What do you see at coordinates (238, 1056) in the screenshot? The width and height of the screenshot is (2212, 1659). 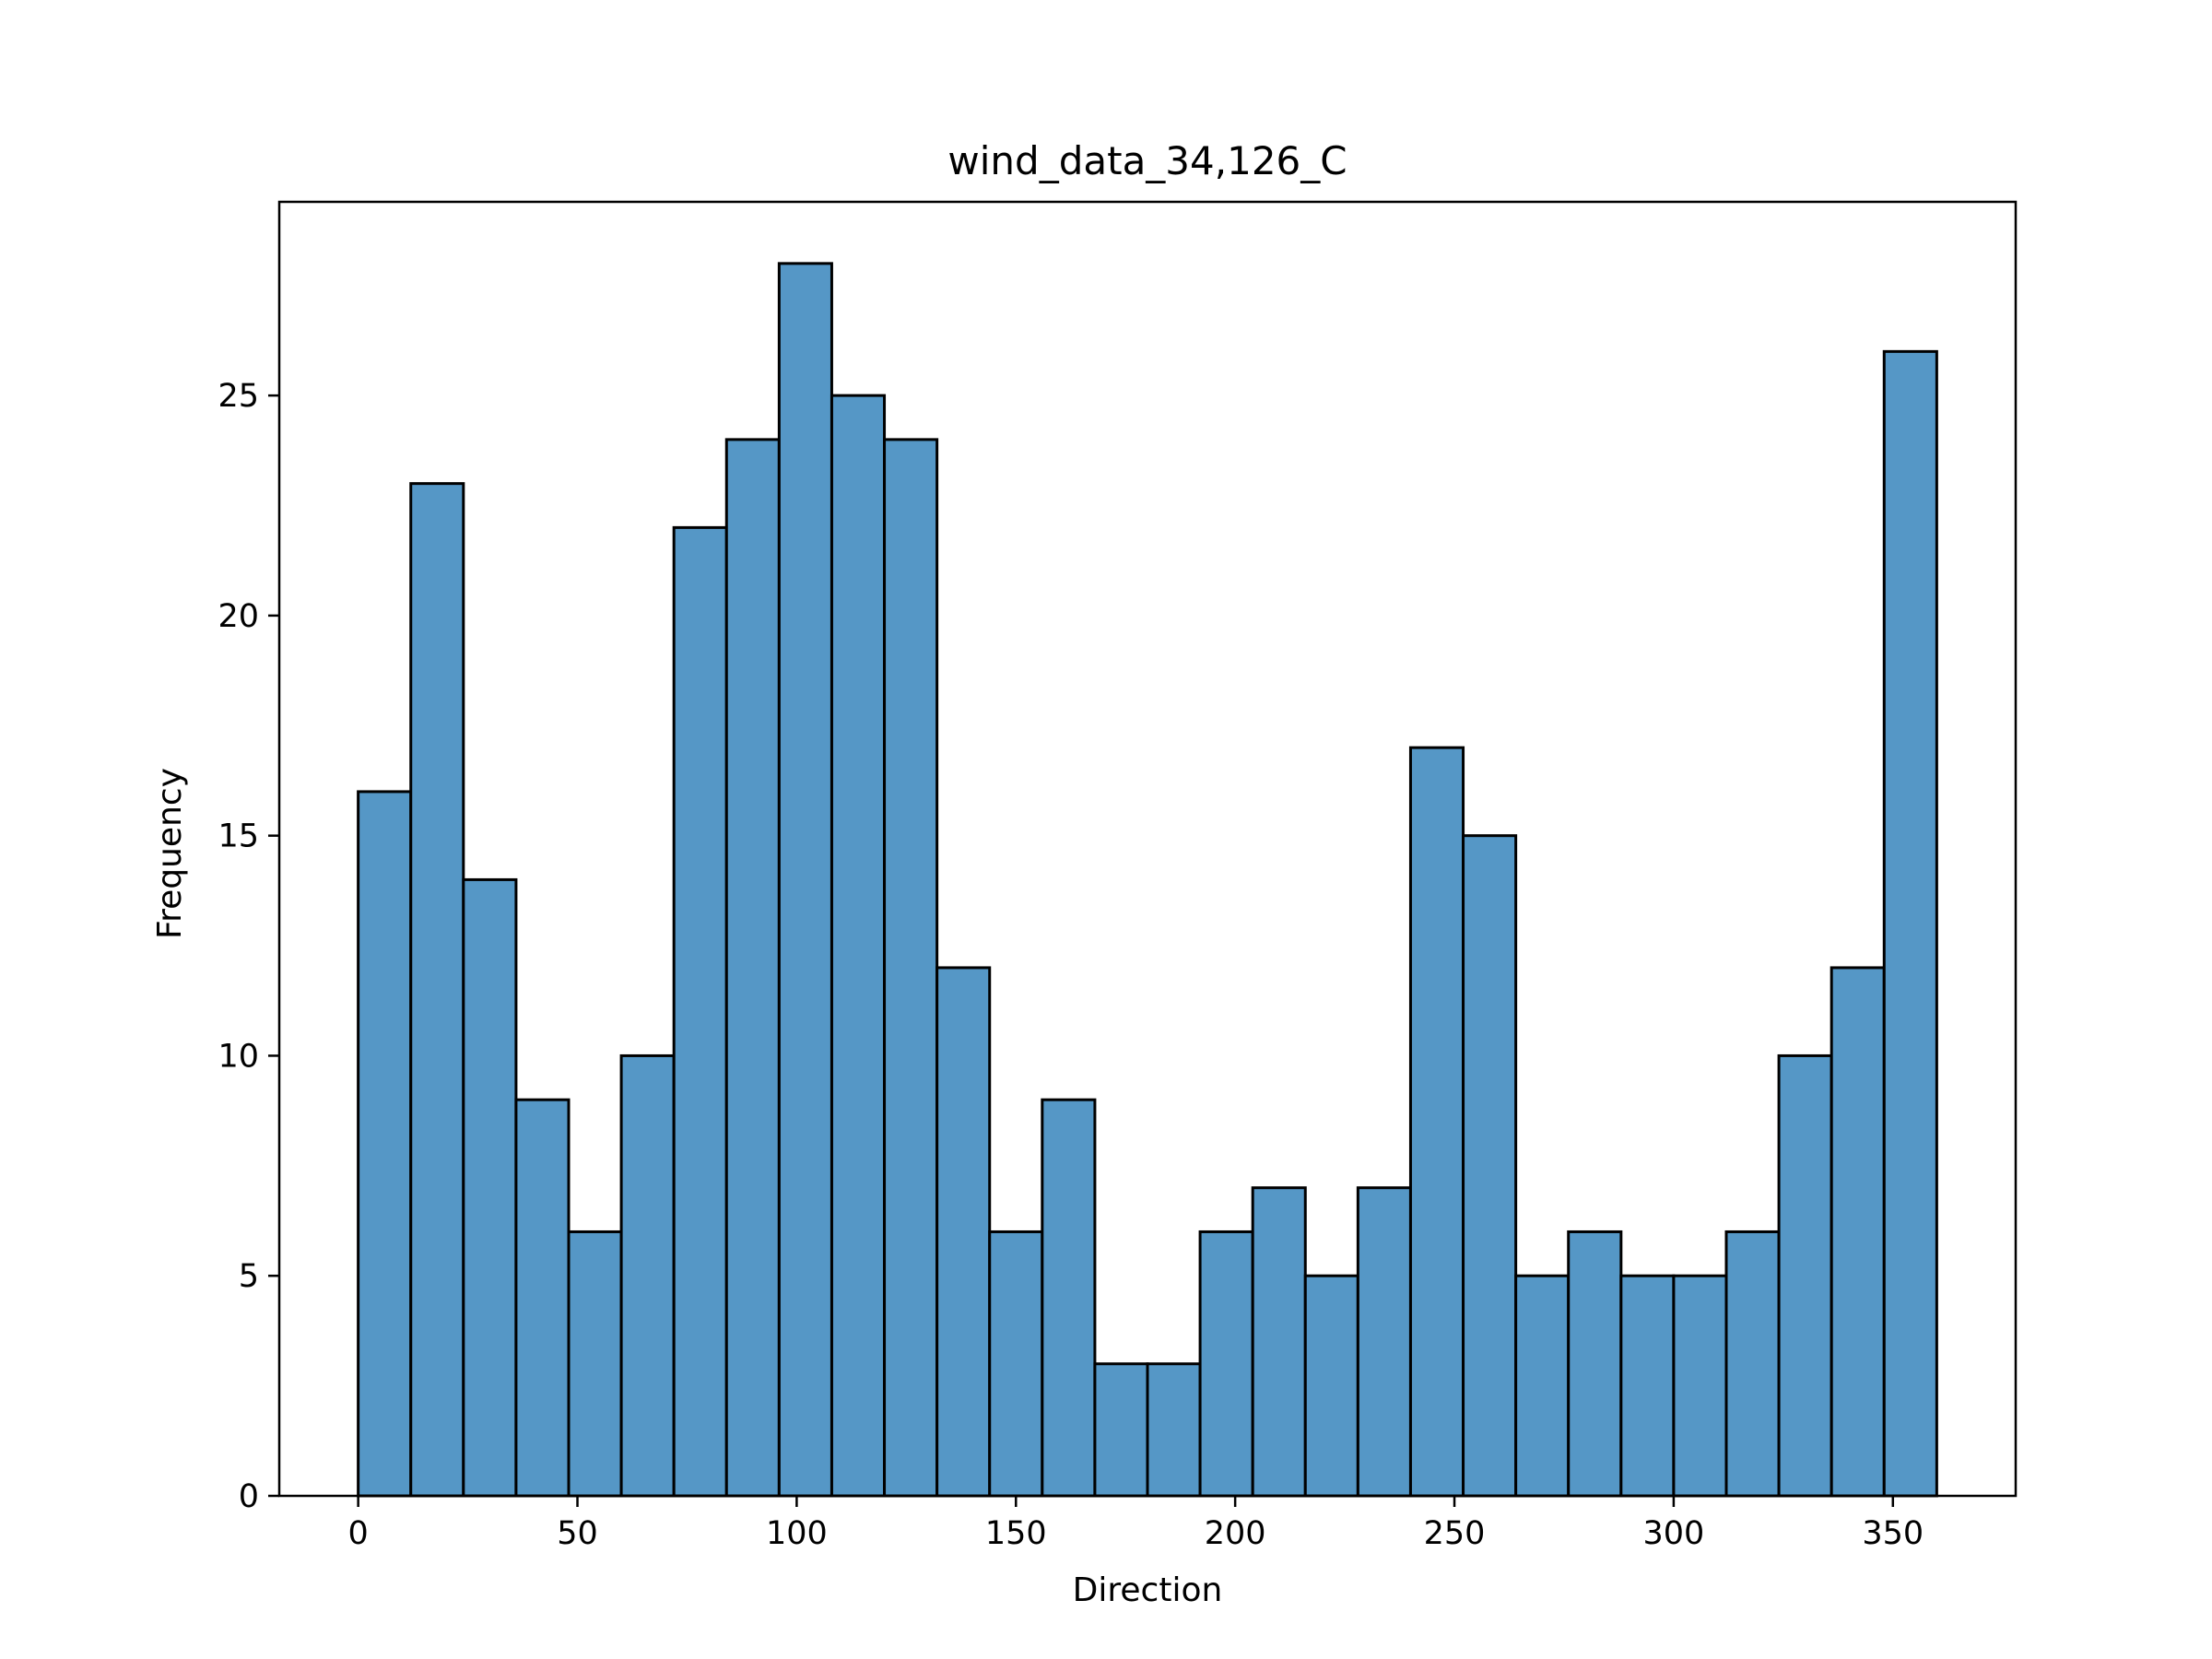 I see `y-tick-label: 10` at bounding box center [238, 1056].